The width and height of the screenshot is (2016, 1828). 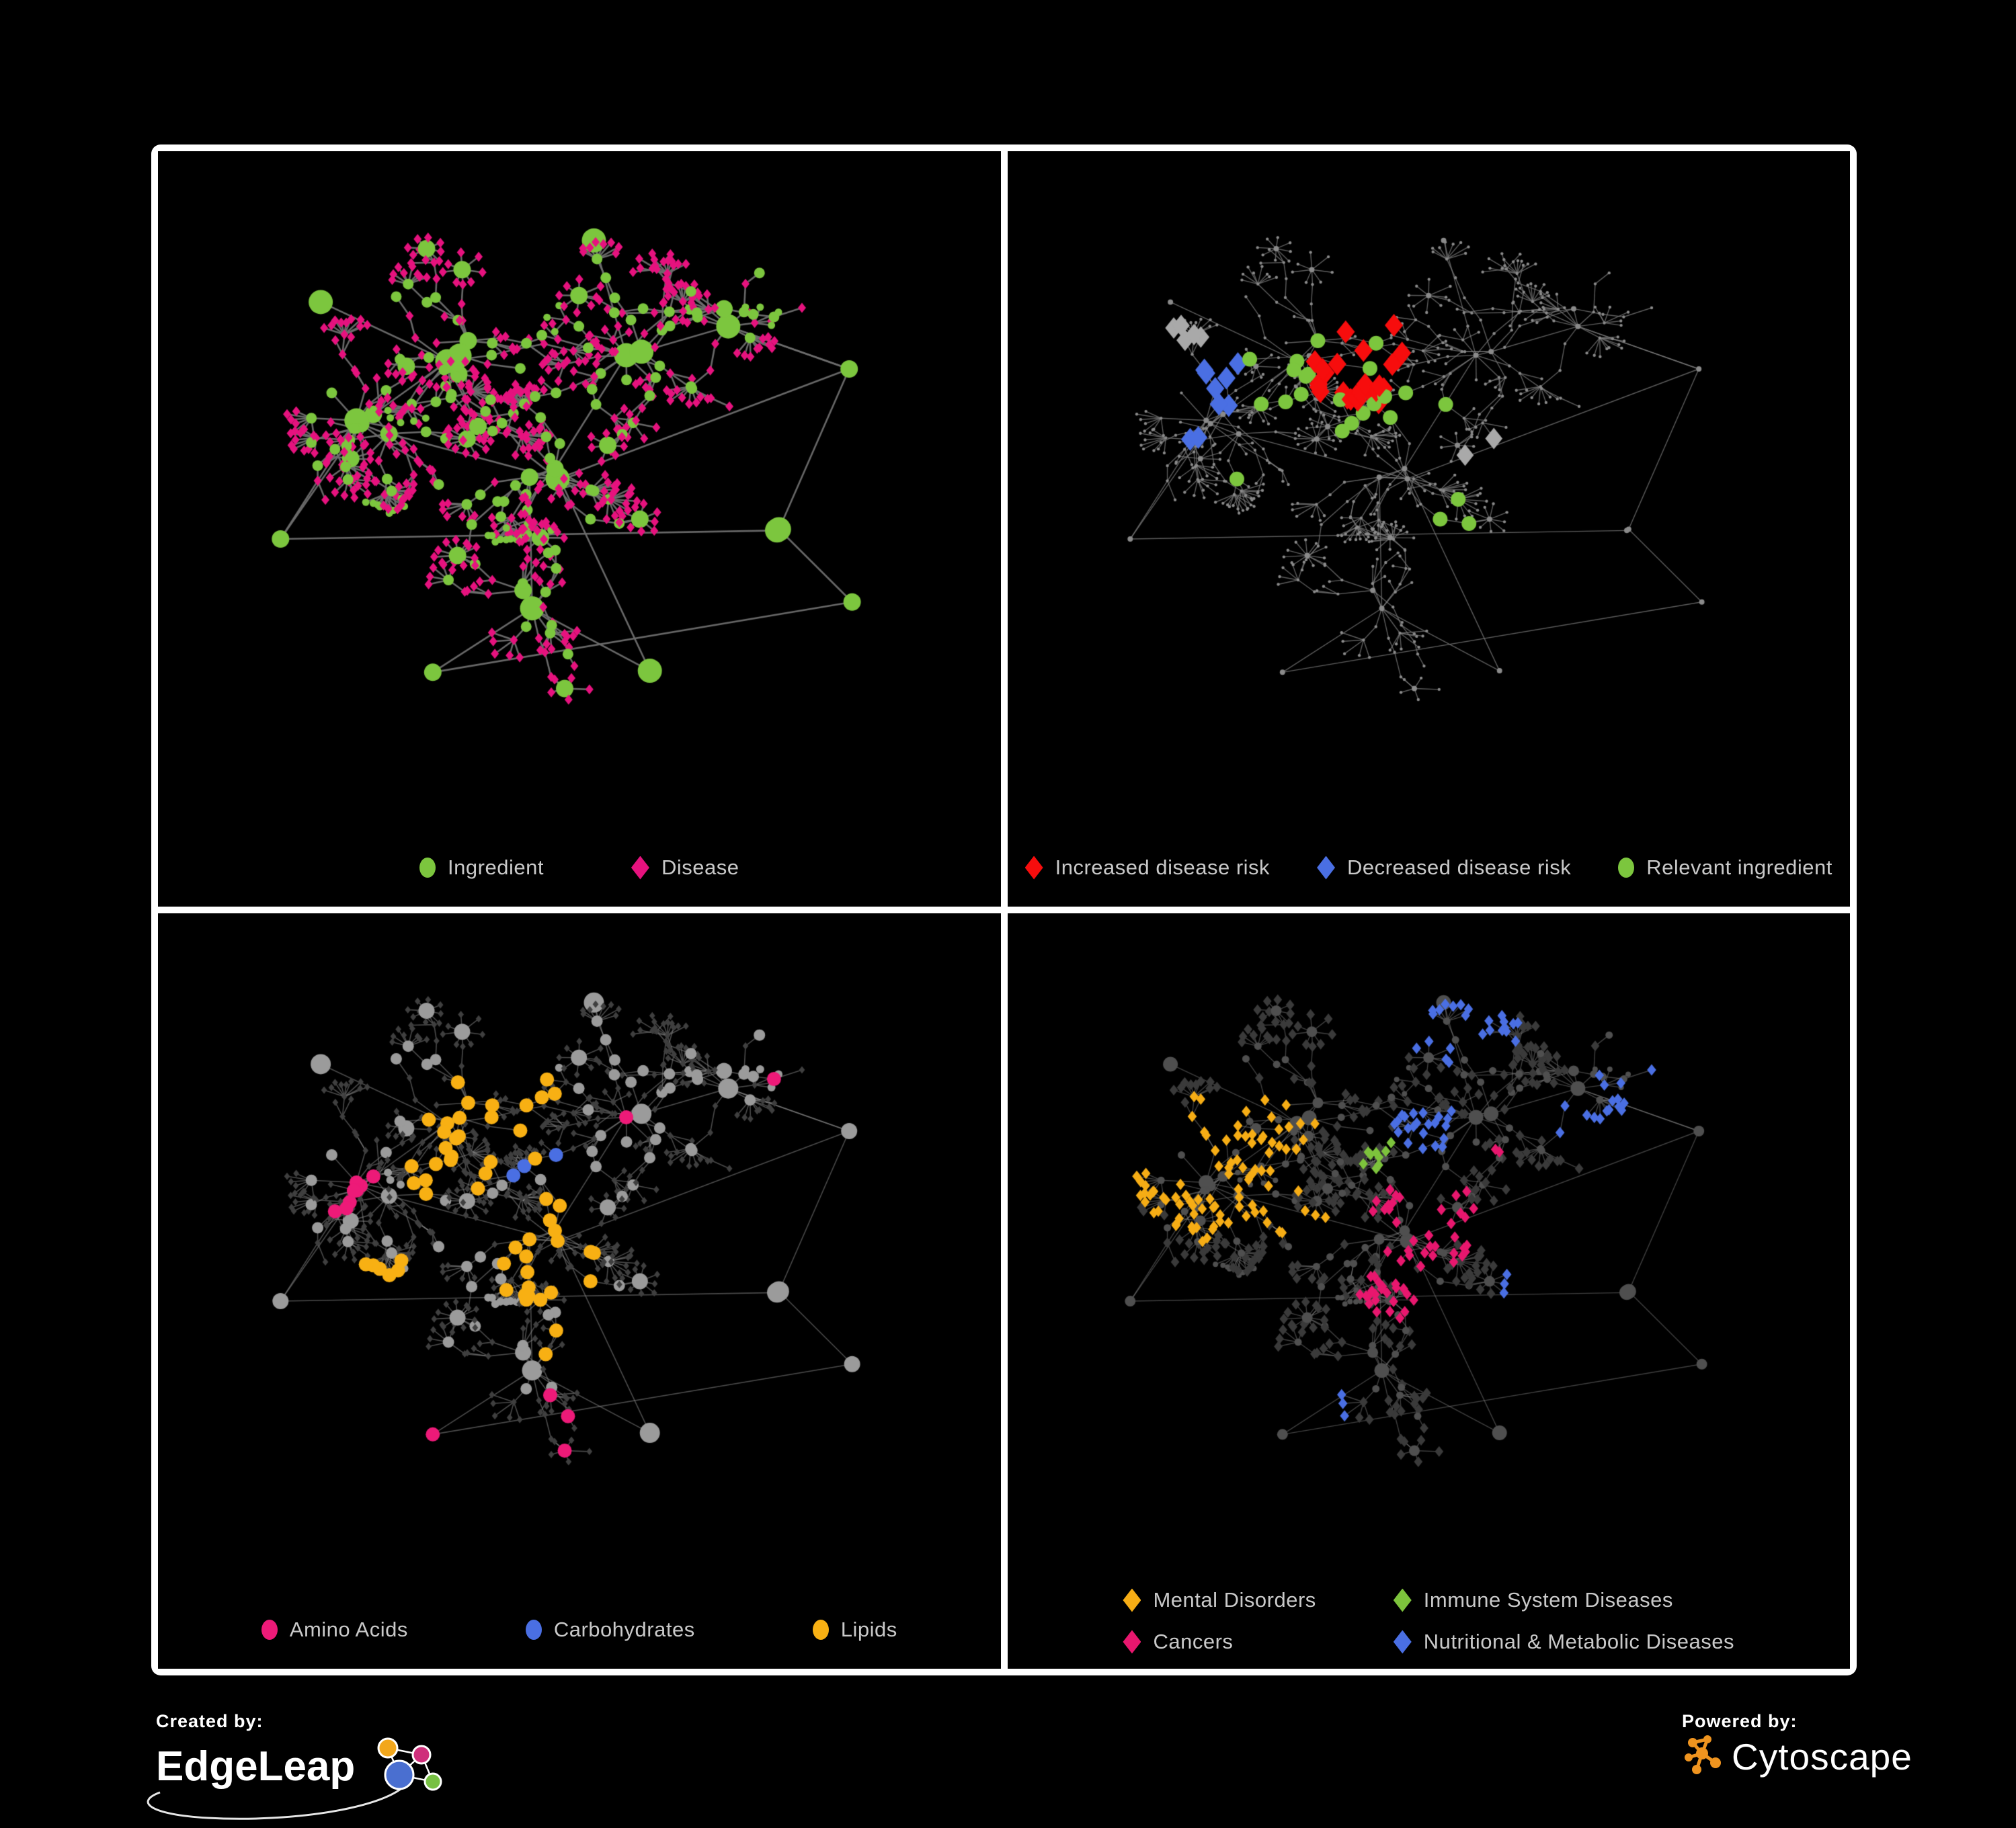 What do you see at coordinates (1739, 868) in the screenshot?
I see `legend-label: Relevant ingredient` at bounding box center [1739, 868].